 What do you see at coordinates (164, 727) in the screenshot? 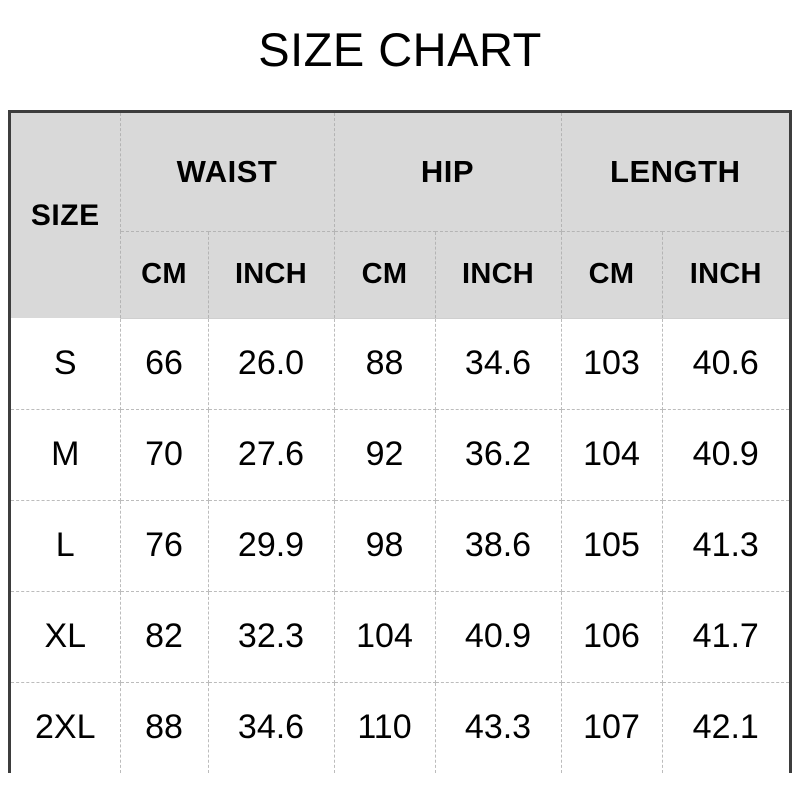
I see `cell-waist-cm: 88` at bounding box center [164, 727].